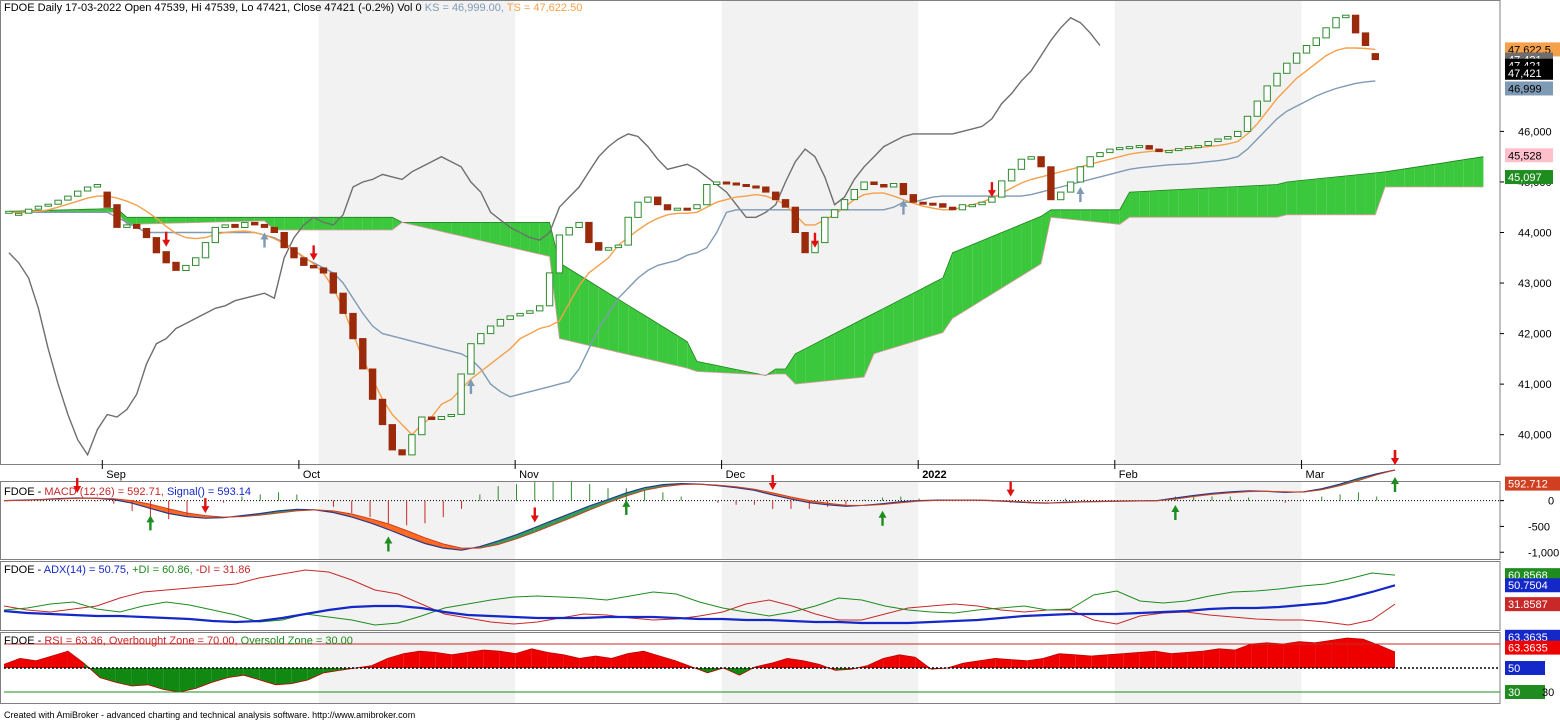  Describe the element at coordinates (1525, 89) in the screenshot. I see `price-badge-label: 46,999` at that location.